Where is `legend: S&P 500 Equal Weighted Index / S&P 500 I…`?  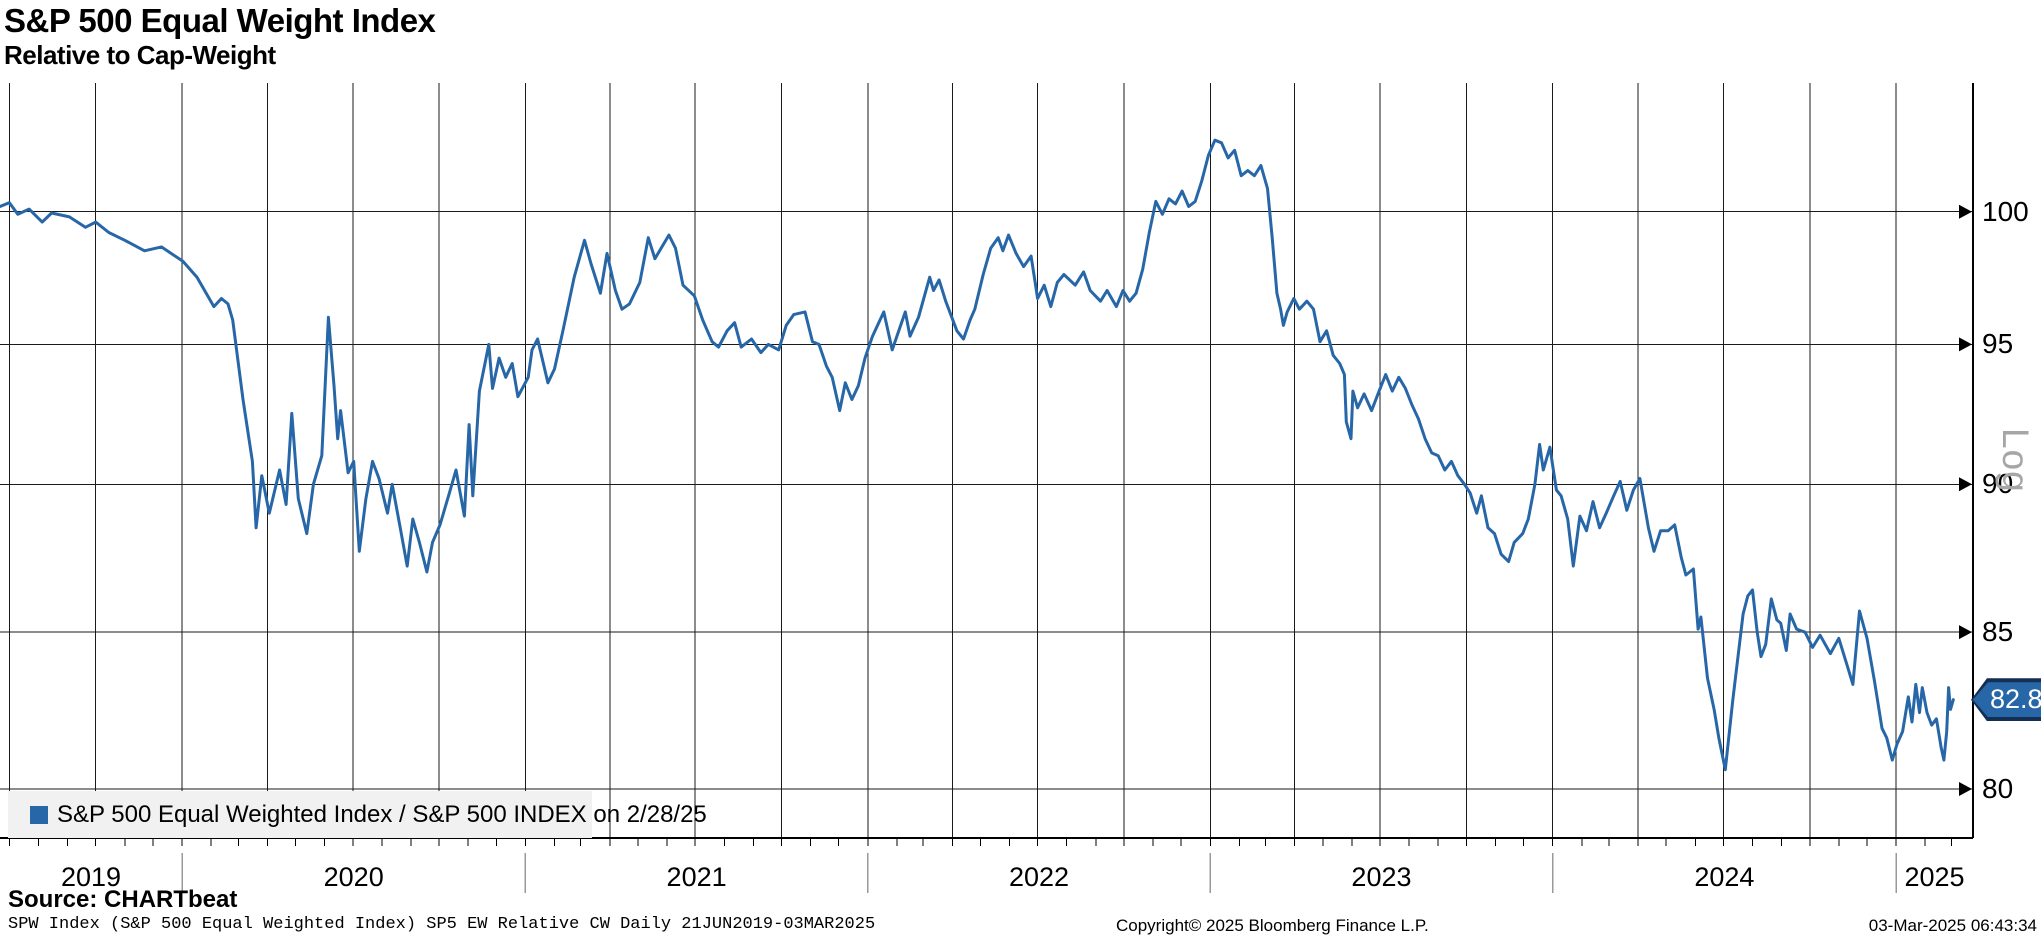
legend: S&P 500 Equal Weighted Index / S&P 500 I… is located at coordinates (357, 814).